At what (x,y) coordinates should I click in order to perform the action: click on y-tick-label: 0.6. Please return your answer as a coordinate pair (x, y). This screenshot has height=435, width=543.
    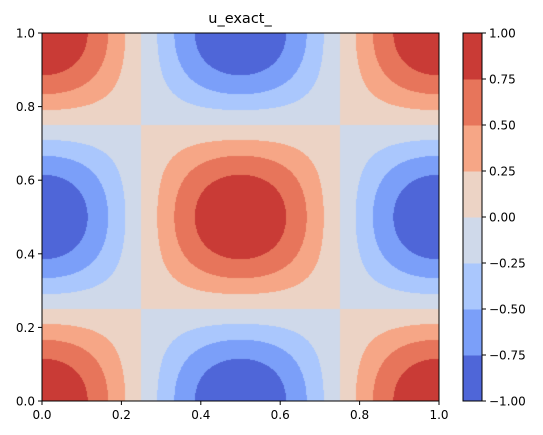
    Looking at the image, I should click on (25, 181).